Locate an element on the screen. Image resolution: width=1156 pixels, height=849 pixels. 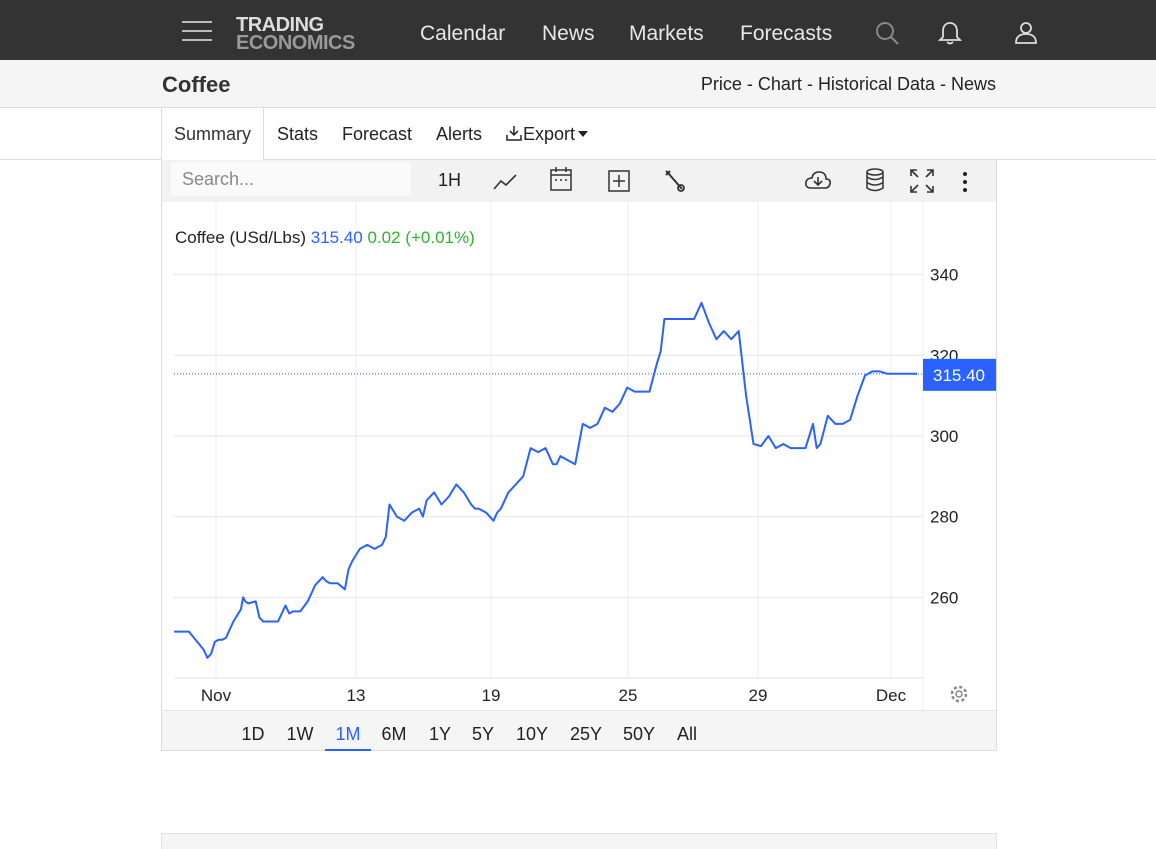
chart-legend: Coffee (USd/Lbs) 315.40 0.02 (+0.01%) is located at coordinates (325, 237).